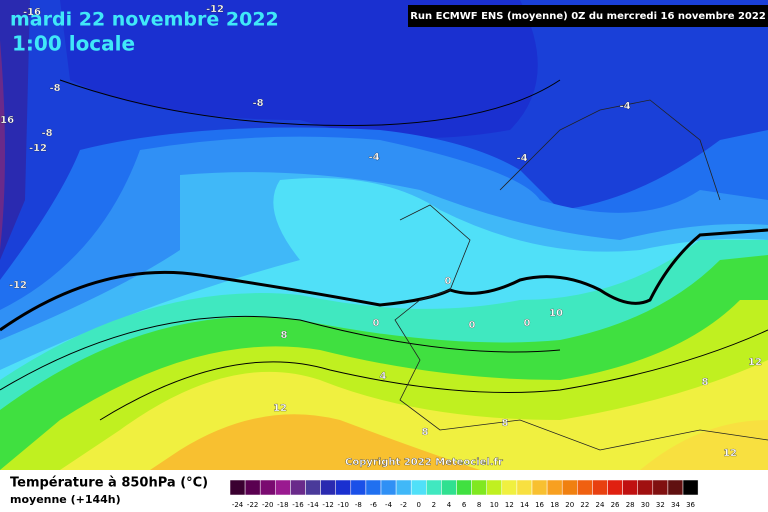 The height and width of the screenshot is (512, 768). I want to click on scale-label: 24, so click(599, 505).